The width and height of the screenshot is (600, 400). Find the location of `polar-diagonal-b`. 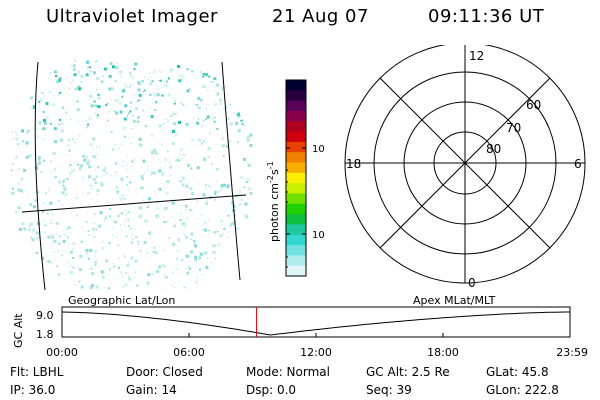

polar-diagonal-b is located at coordinates (465, 163).